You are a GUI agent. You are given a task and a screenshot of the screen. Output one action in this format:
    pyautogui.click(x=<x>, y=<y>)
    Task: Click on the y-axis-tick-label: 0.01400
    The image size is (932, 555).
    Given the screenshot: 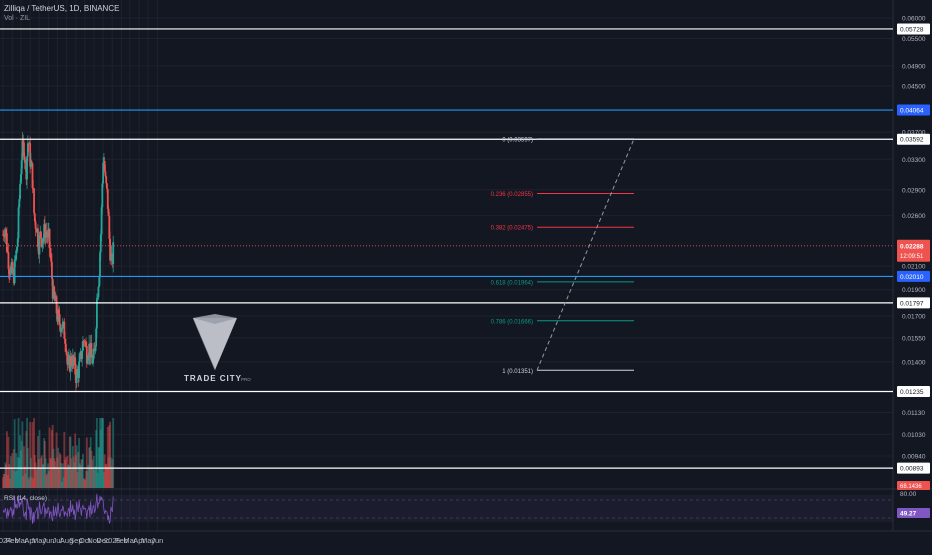 What is the action you would take?
    pyautogui.click(x=914, y=362)
    